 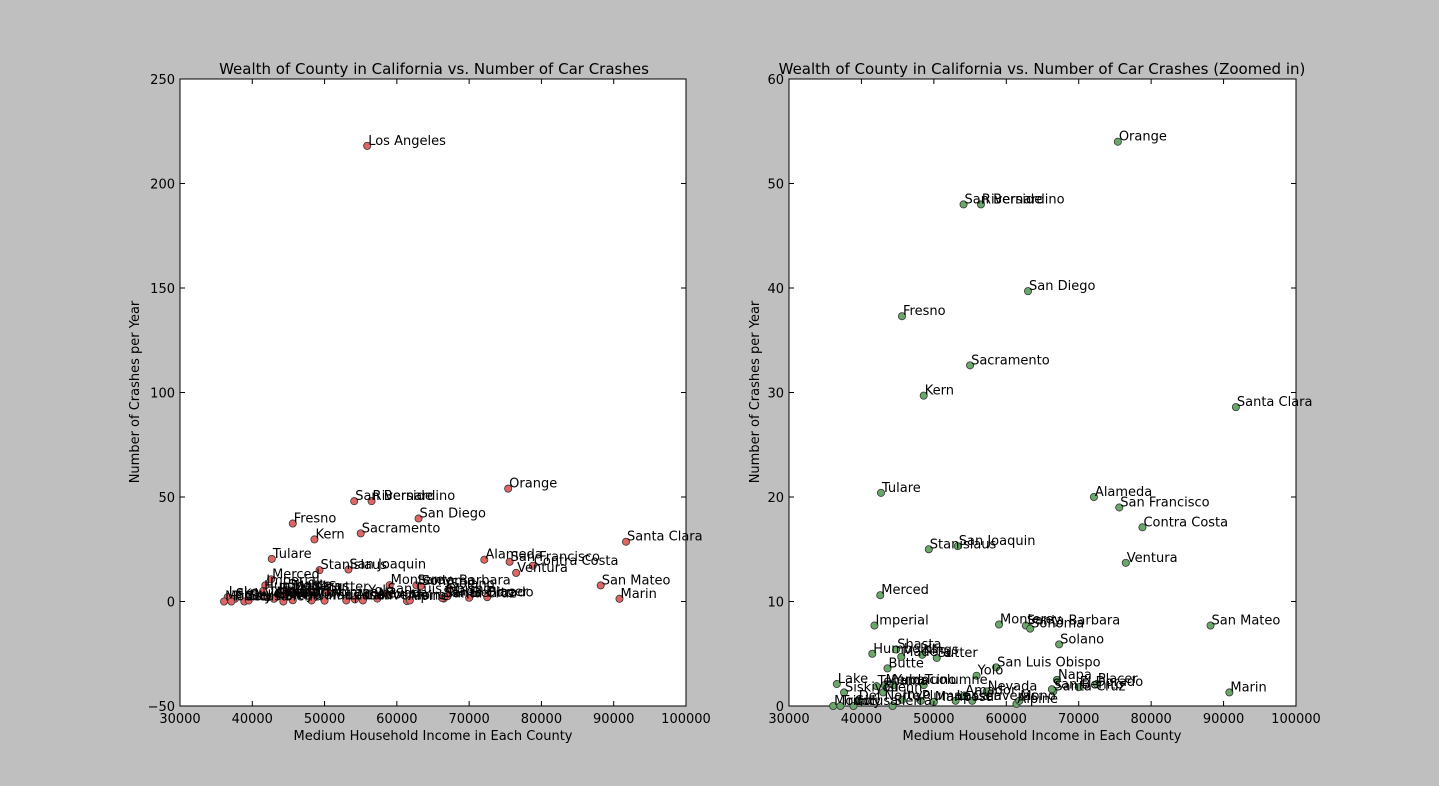 What do you see at coordinates (473, 584) in the screenshot?
I see `point-label: Solano` at bounding box center [473, 584].